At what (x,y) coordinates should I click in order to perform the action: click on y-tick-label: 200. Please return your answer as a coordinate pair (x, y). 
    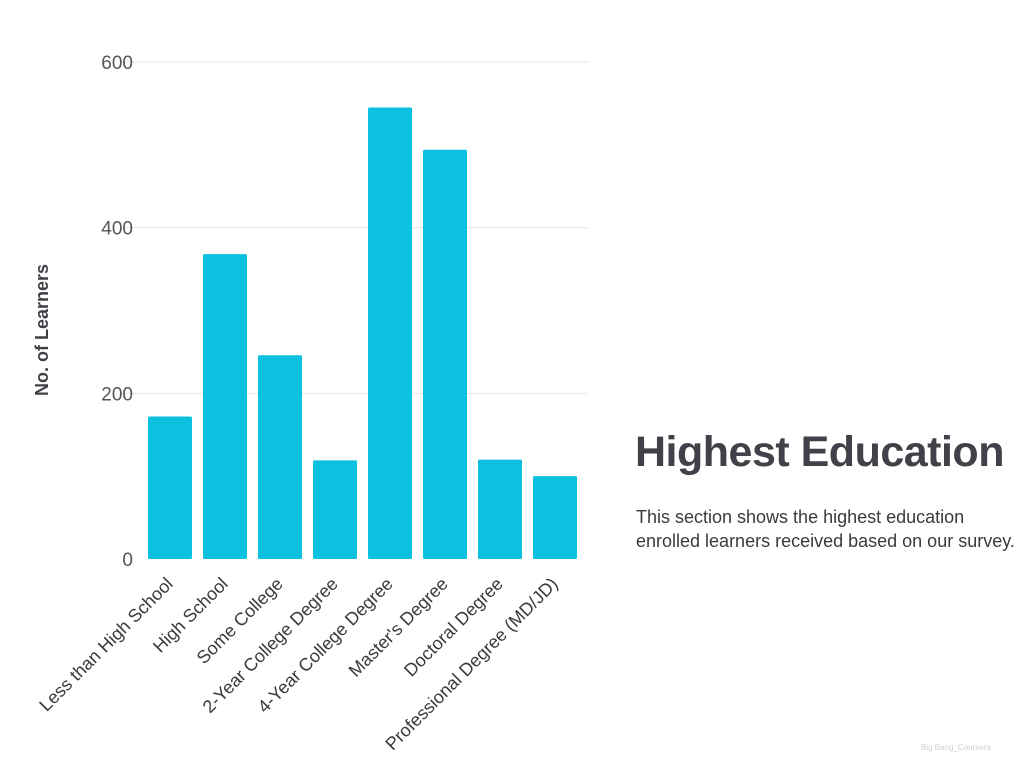
    Looking at the image, I should click on (117, 394).